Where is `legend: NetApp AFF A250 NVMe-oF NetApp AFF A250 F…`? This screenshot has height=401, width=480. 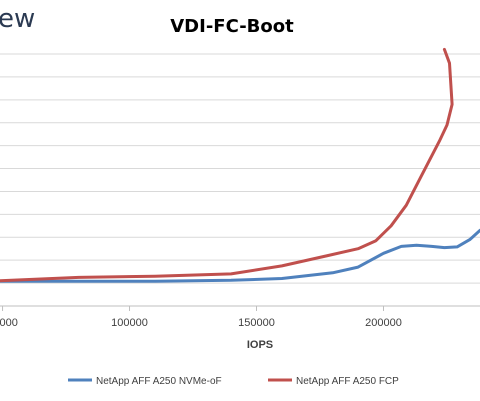 legend: NetApp AFF A250 NVMe-oF NetApp AFF A250 F… is located at coordinates (233, 381).